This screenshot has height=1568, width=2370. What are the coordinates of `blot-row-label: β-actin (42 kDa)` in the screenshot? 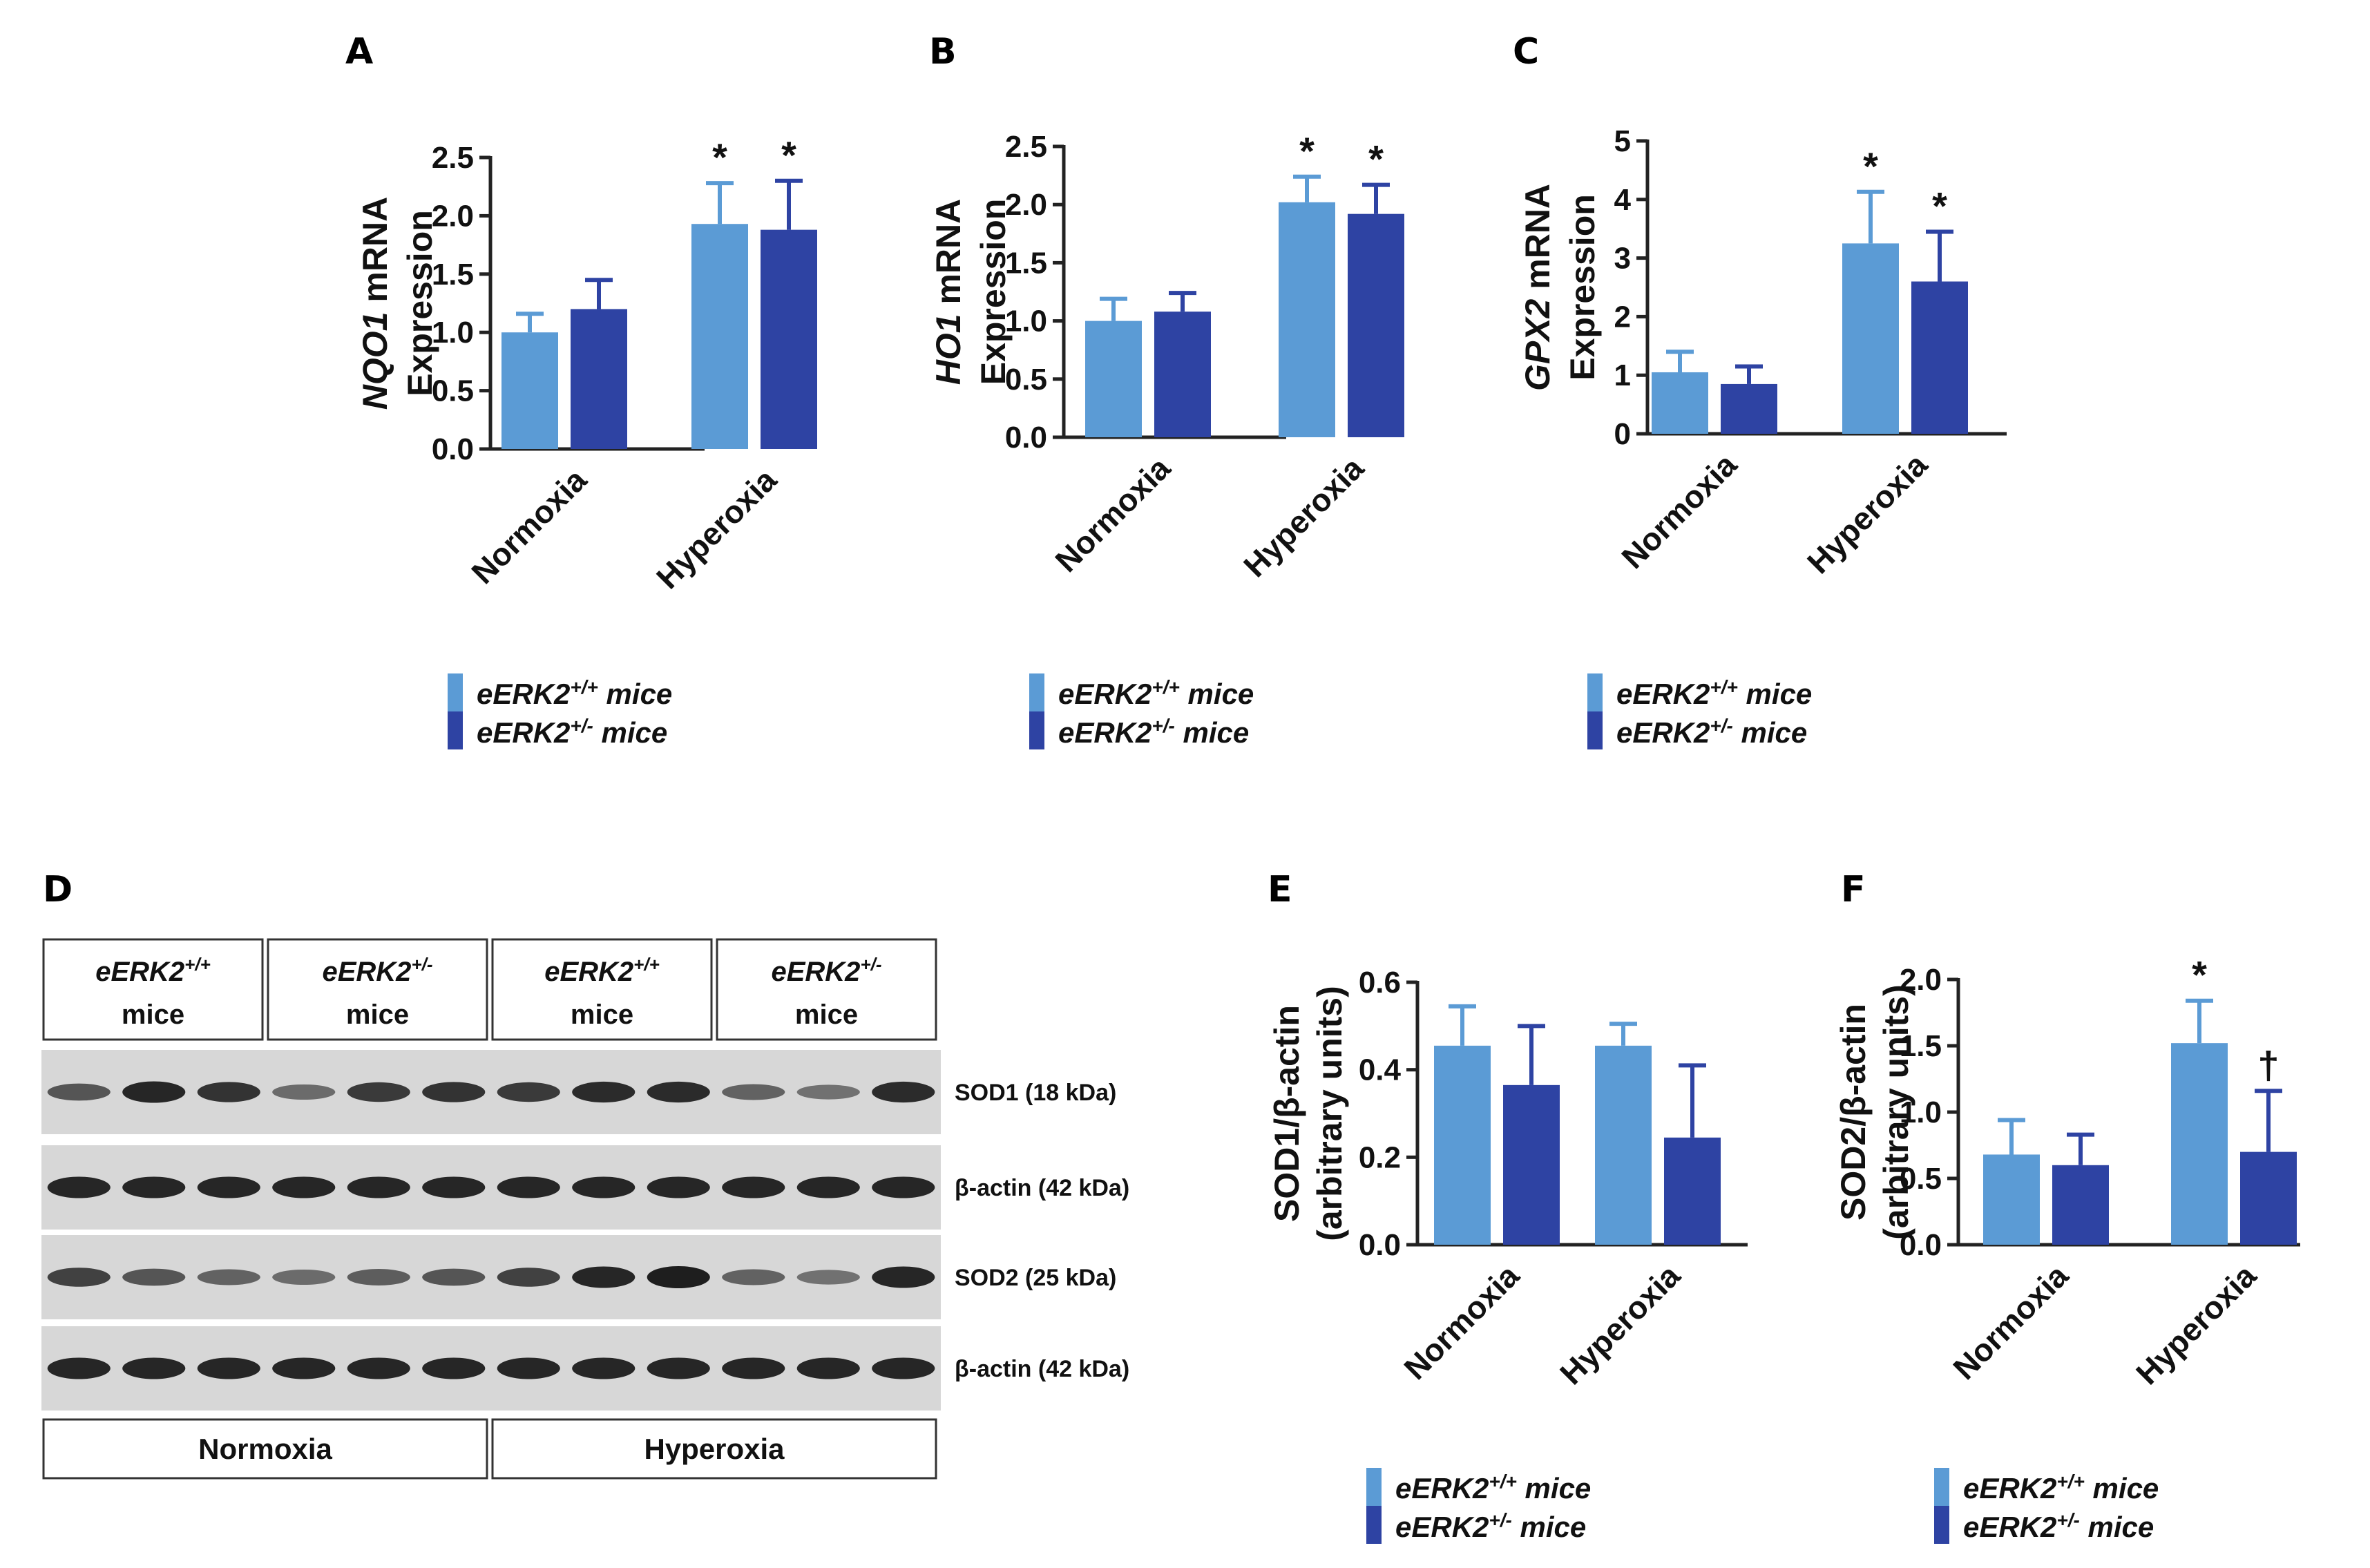 It's located at (1042, 1188).